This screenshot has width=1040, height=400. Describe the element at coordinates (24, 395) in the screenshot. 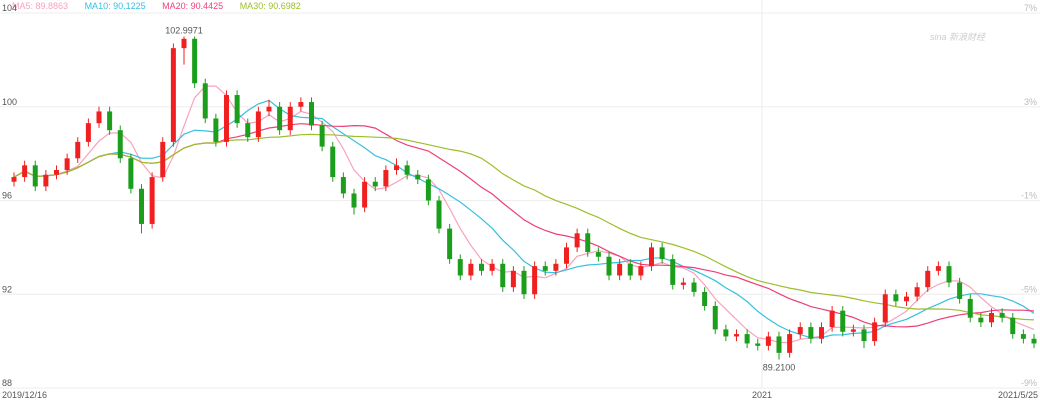

I see `x-label-start: 2019/12/16` at that location.